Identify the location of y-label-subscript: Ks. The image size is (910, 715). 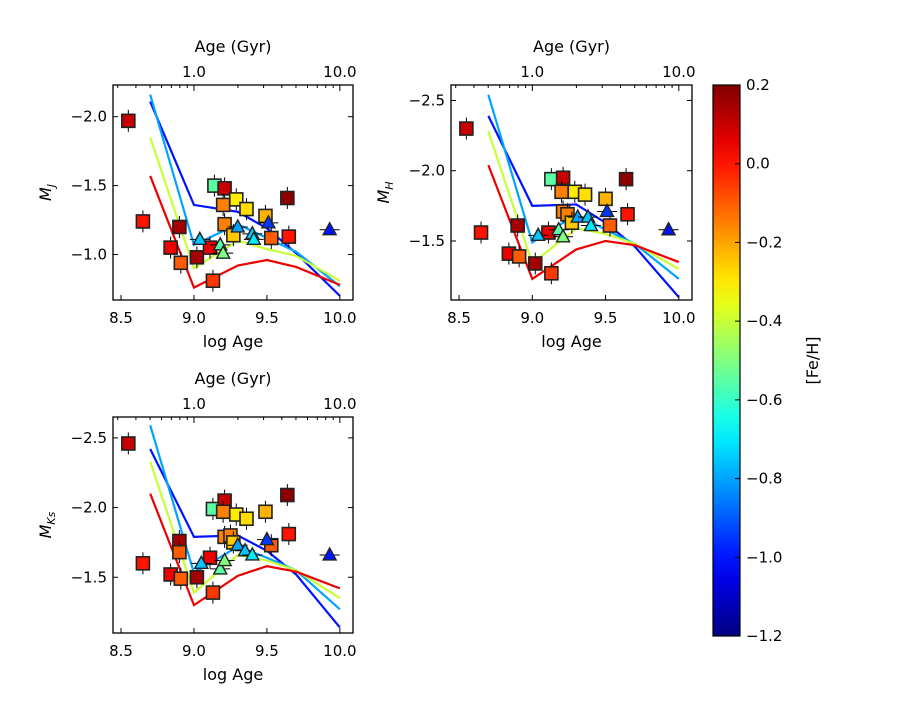
(51, 517).